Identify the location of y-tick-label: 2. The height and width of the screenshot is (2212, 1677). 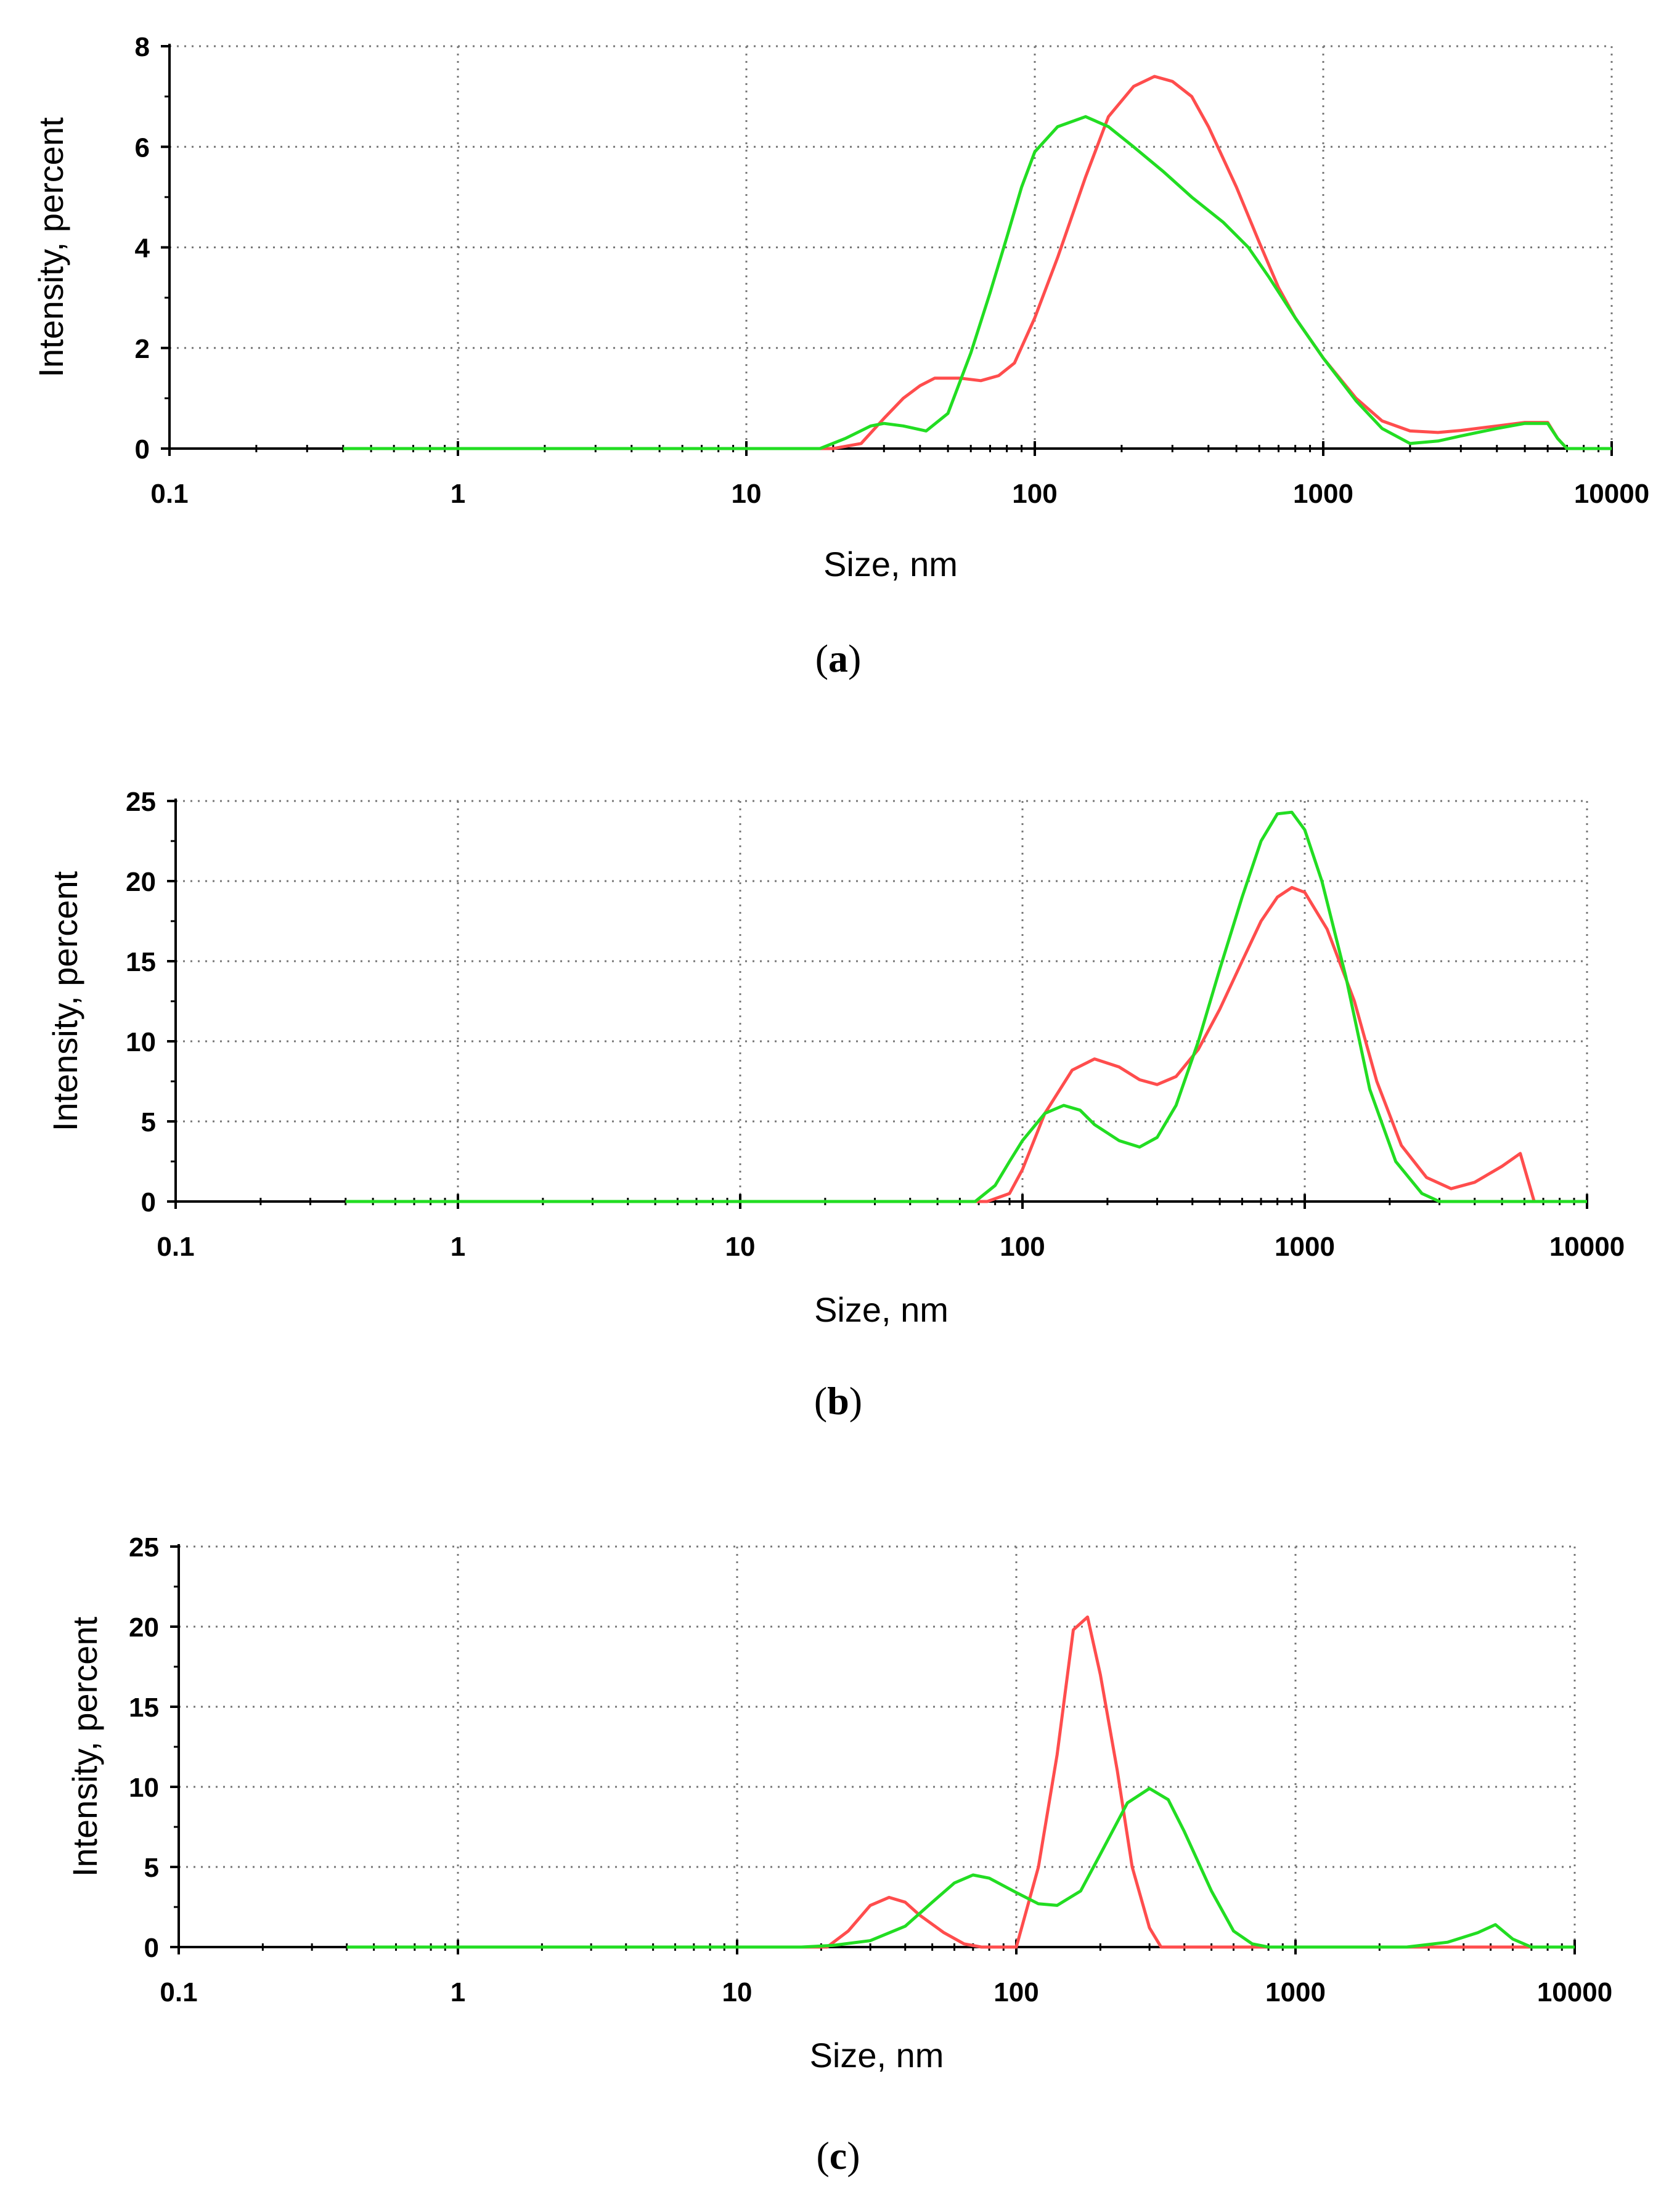
(142, 349).